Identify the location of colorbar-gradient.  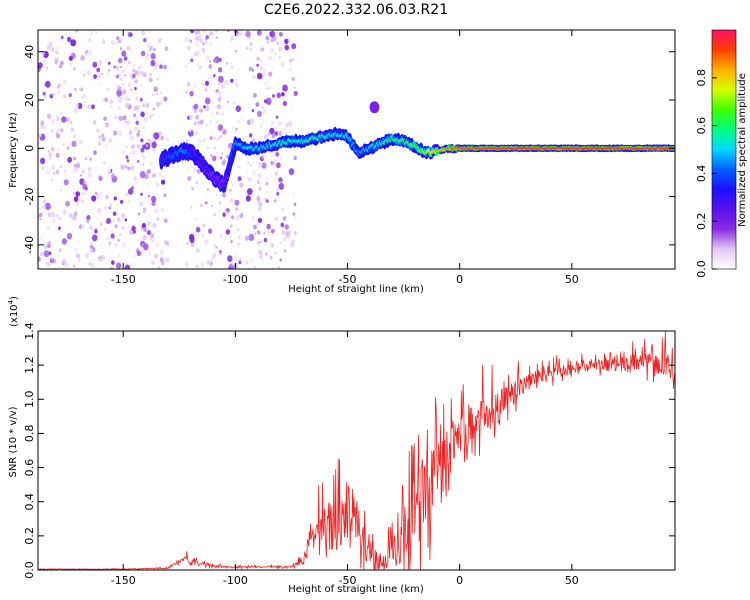
(724, 149).